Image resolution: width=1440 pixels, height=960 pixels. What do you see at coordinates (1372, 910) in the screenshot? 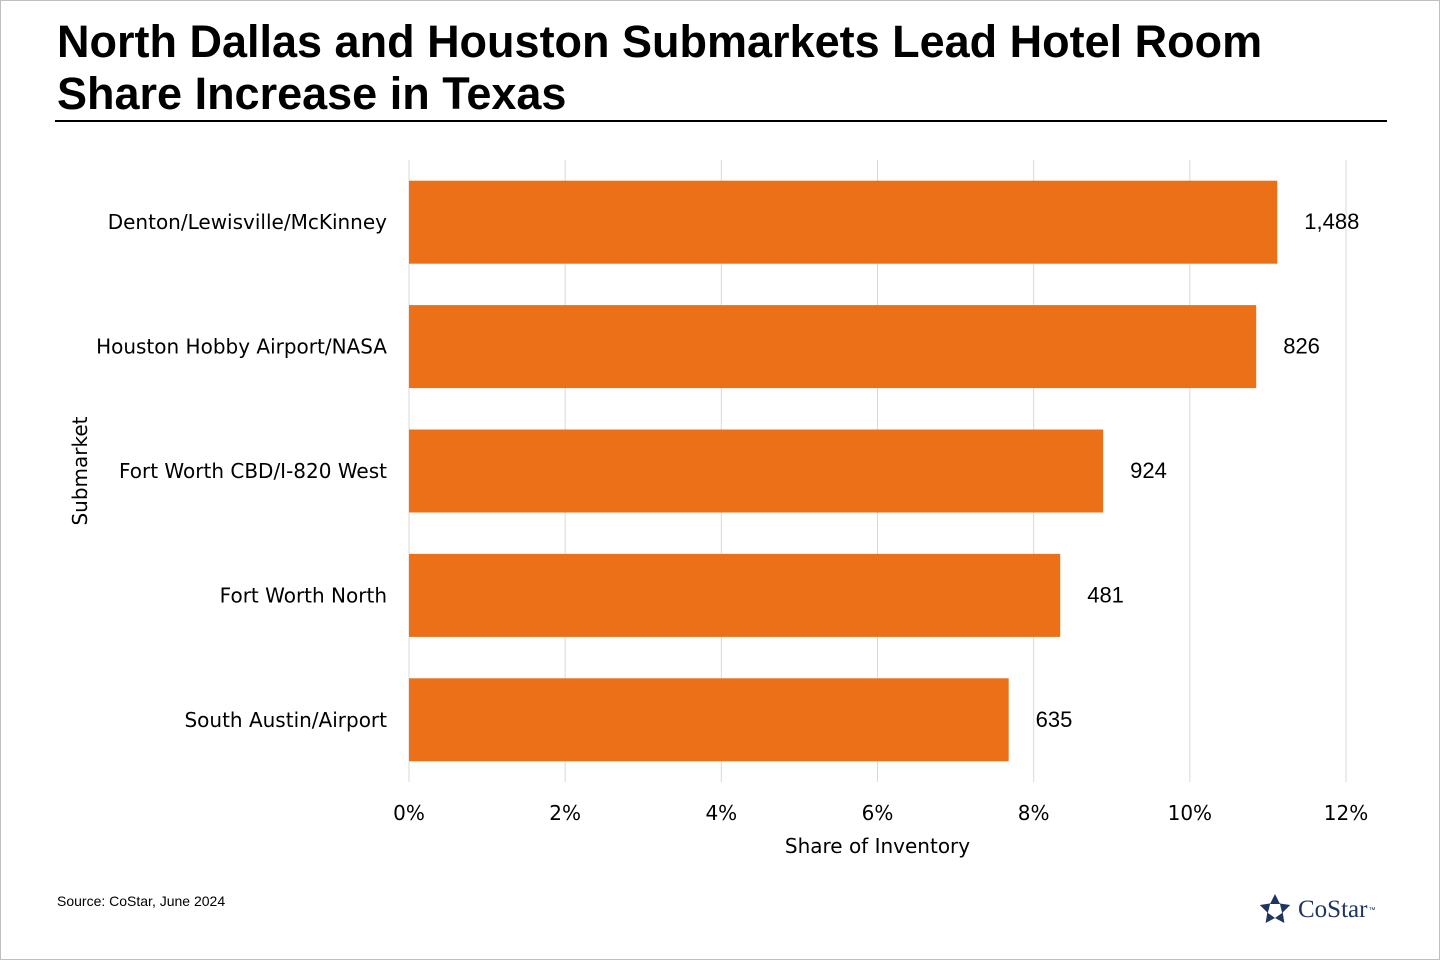
I see `trademark: ™` at bounding box center [1372, 910].